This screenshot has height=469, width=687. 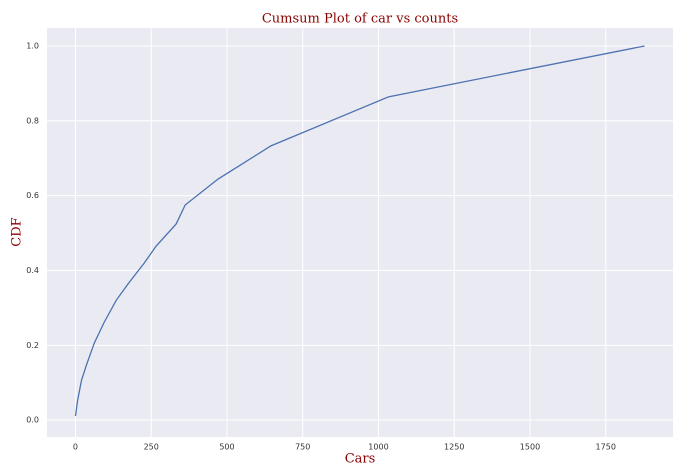 I want to click on chart-title: Cumsum Plot of car vs counts, so click(x=360, y=19).